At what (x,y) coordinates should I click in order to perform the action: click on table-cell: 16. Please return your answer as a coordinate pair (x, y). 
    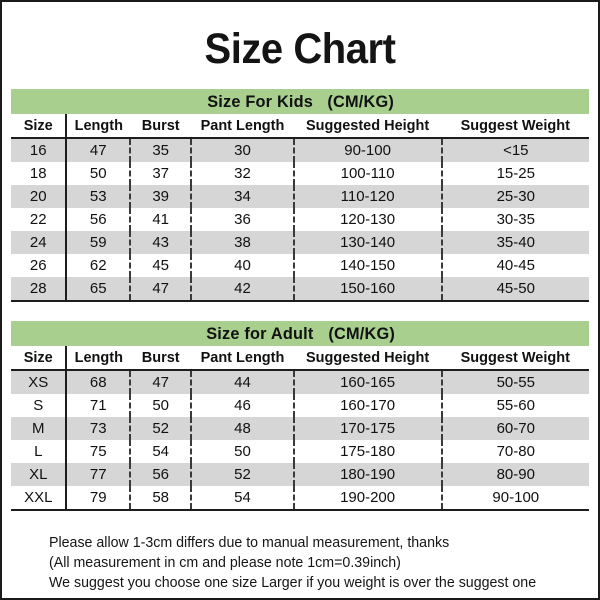
    Looking at the image, I should click on (39, 150).